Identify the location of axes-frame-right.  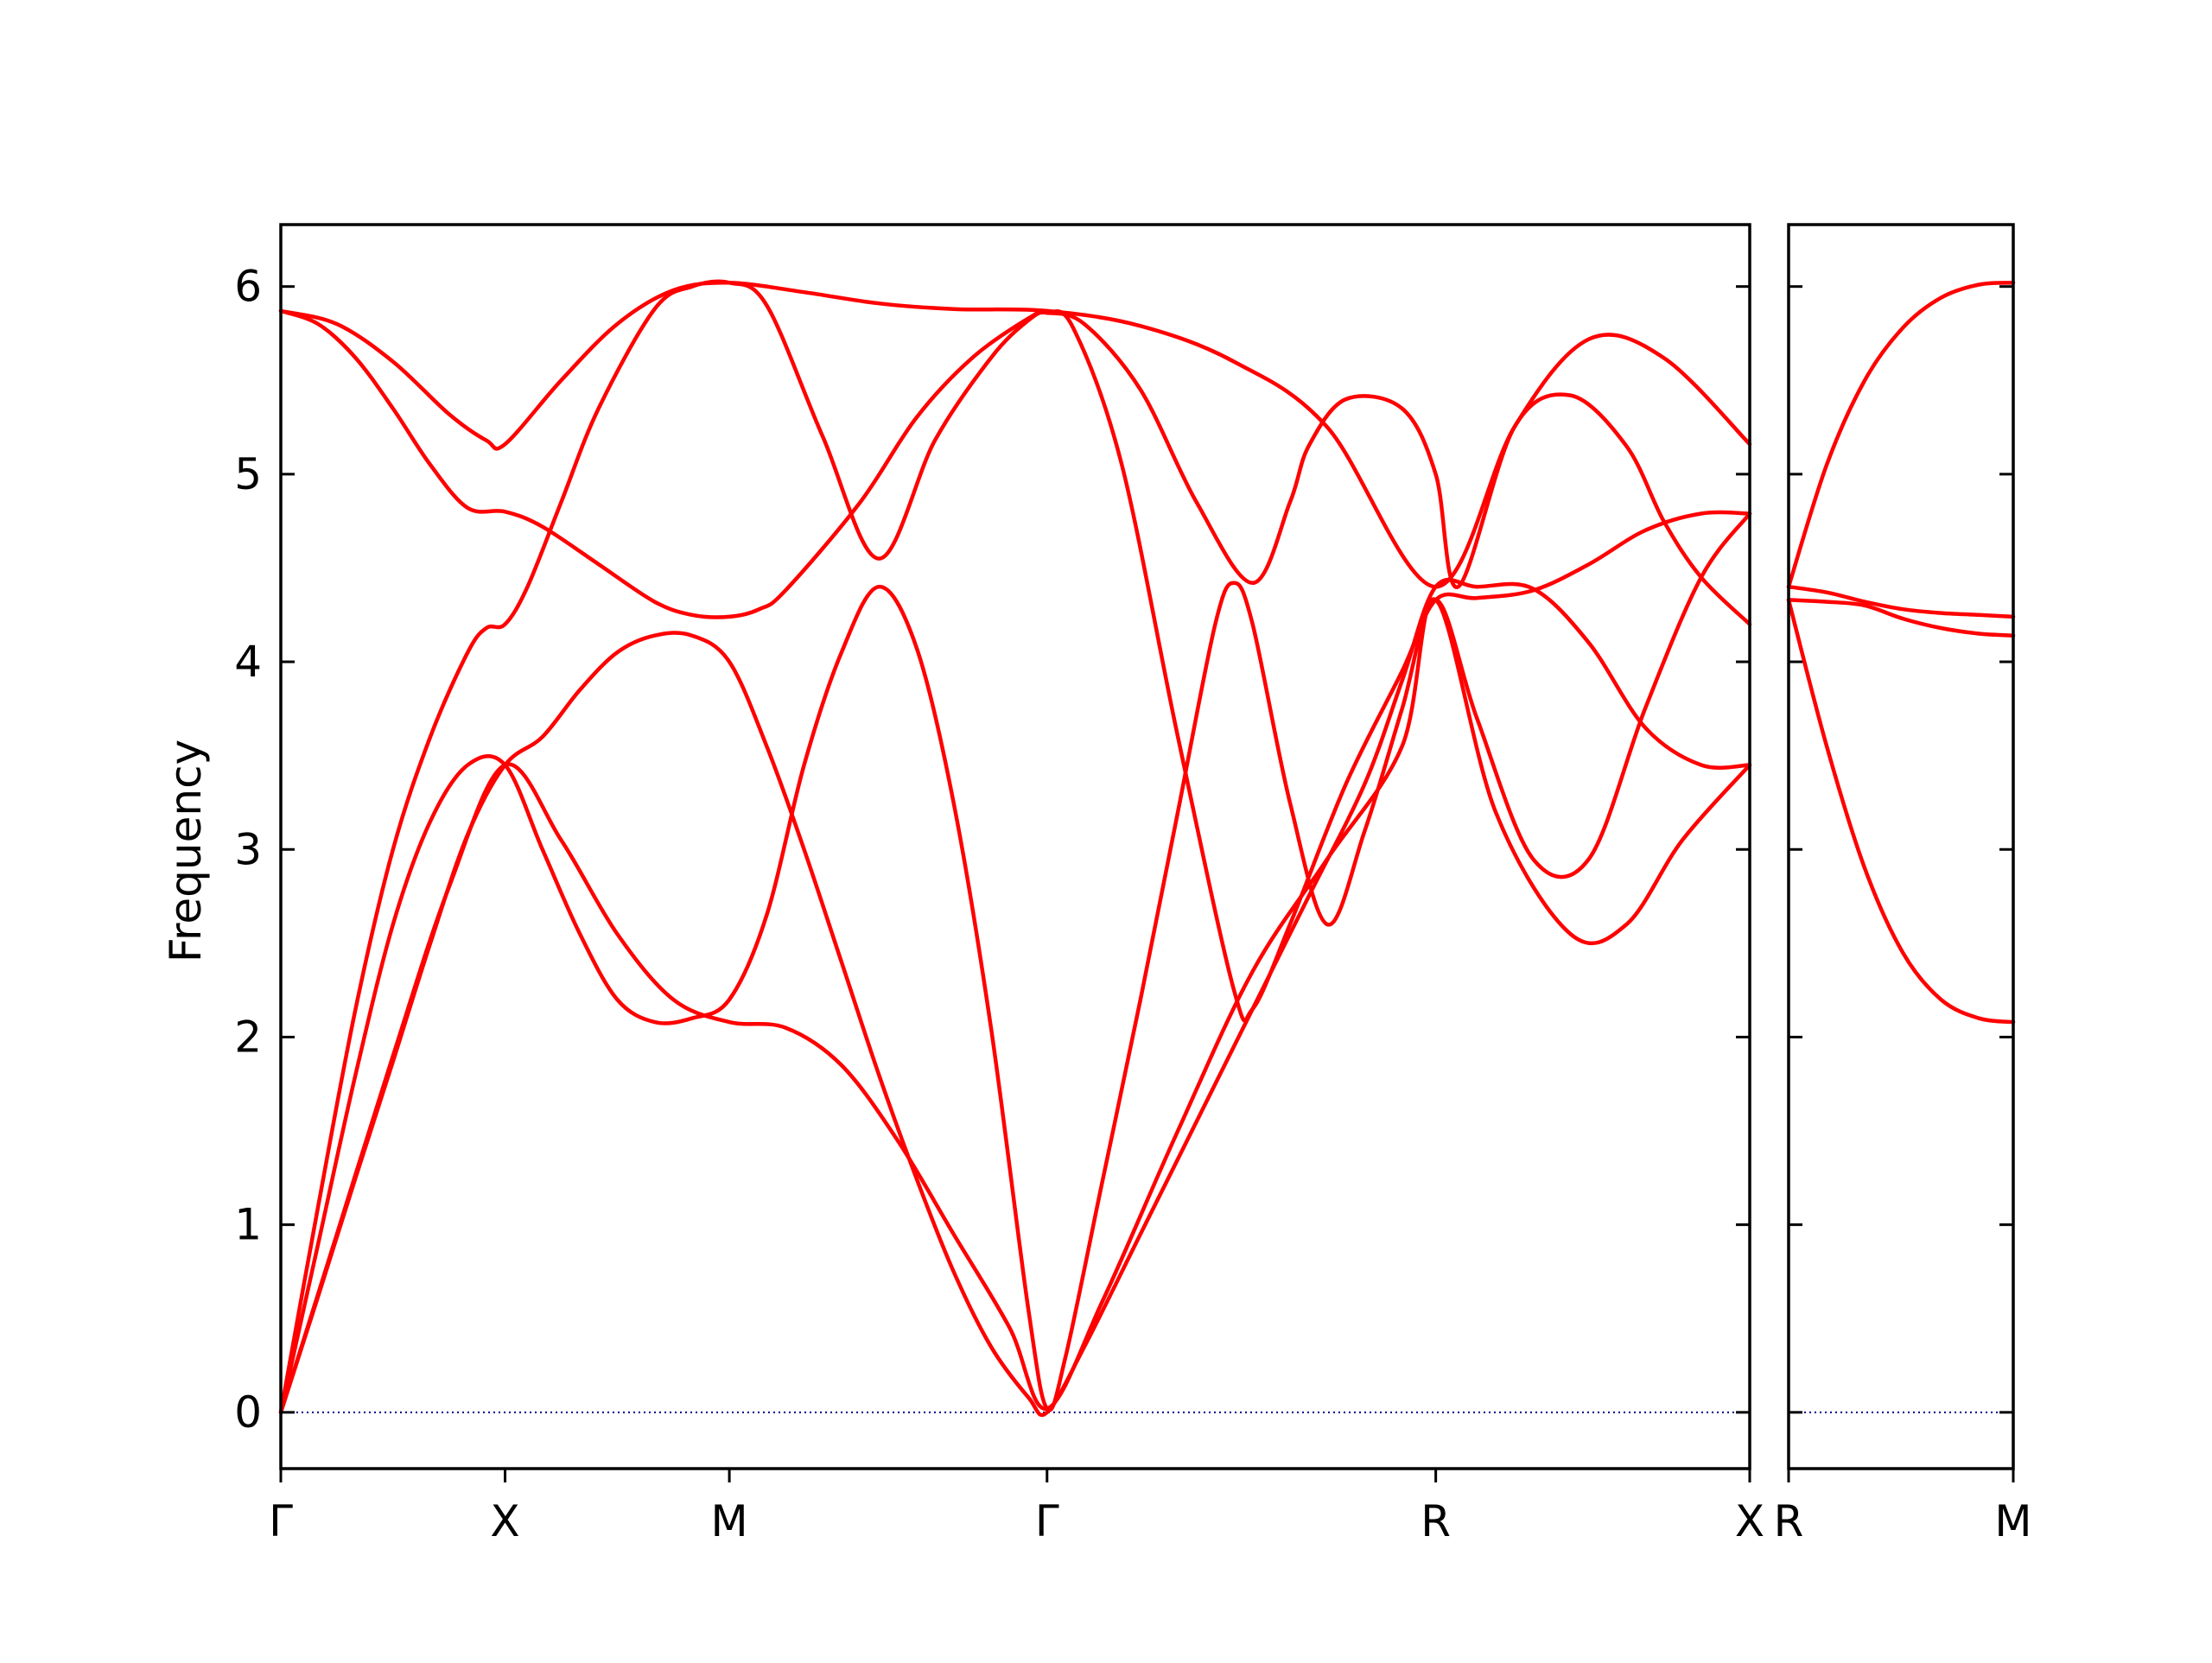
(1901, 847).